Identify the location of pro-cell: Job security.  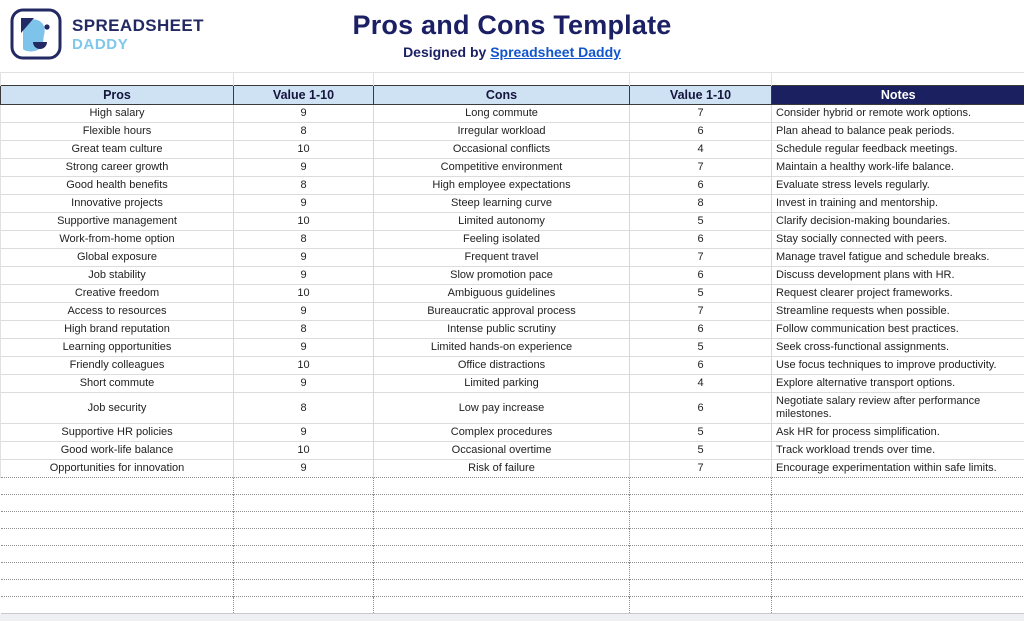
(117, 408).